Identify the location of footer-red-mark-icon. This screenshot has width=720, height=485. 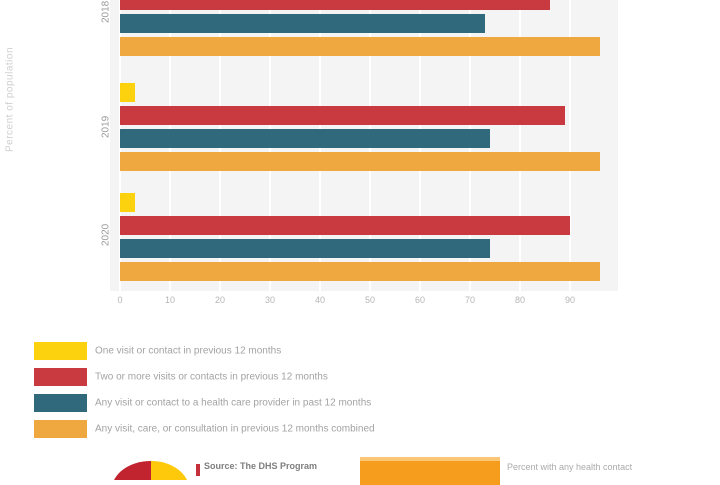
(198, 470).